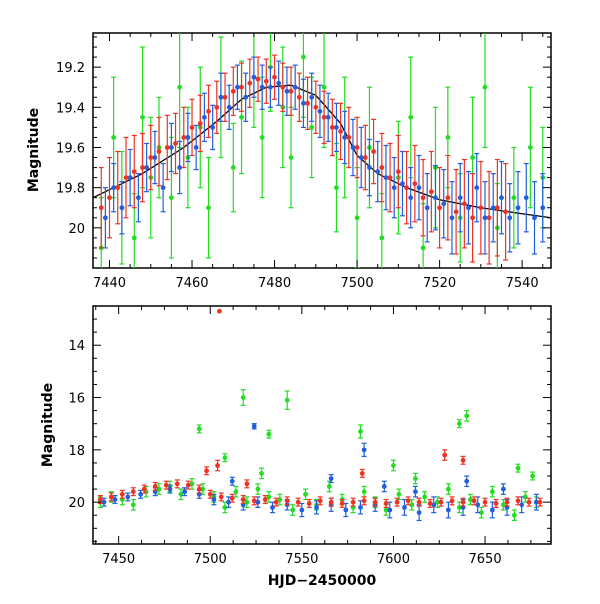  I want to click on y-tick-label: 19.6, so click(70, 148).